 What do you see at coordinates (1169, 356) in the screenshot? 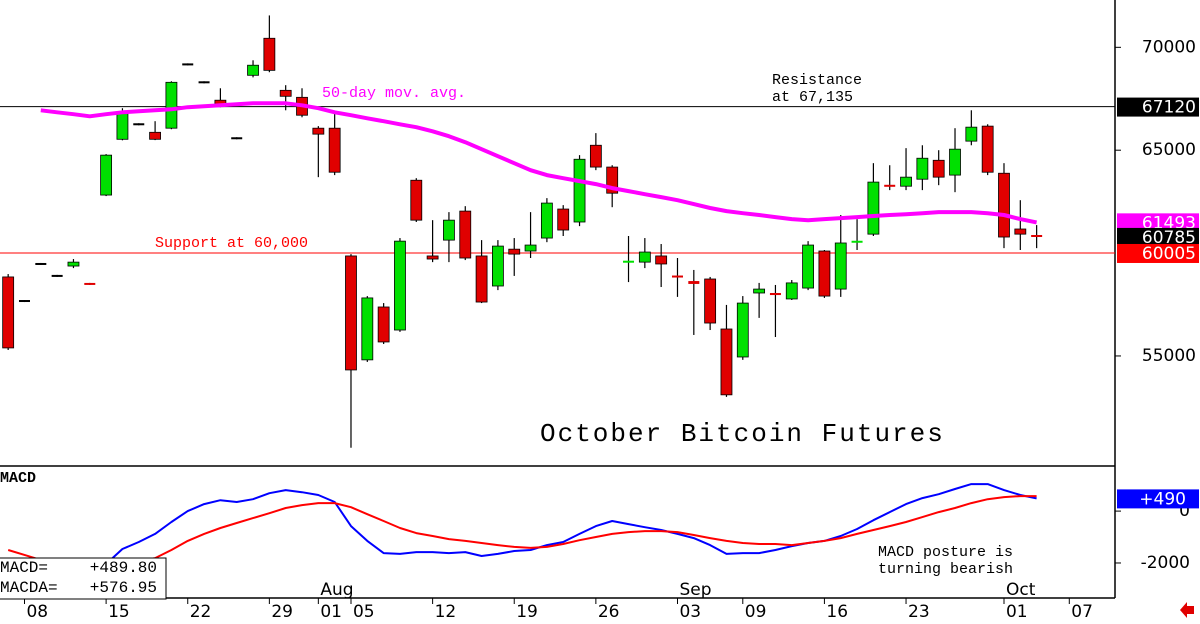
I see `y-tick-label: 55000` at bounding box center [1169, 356].